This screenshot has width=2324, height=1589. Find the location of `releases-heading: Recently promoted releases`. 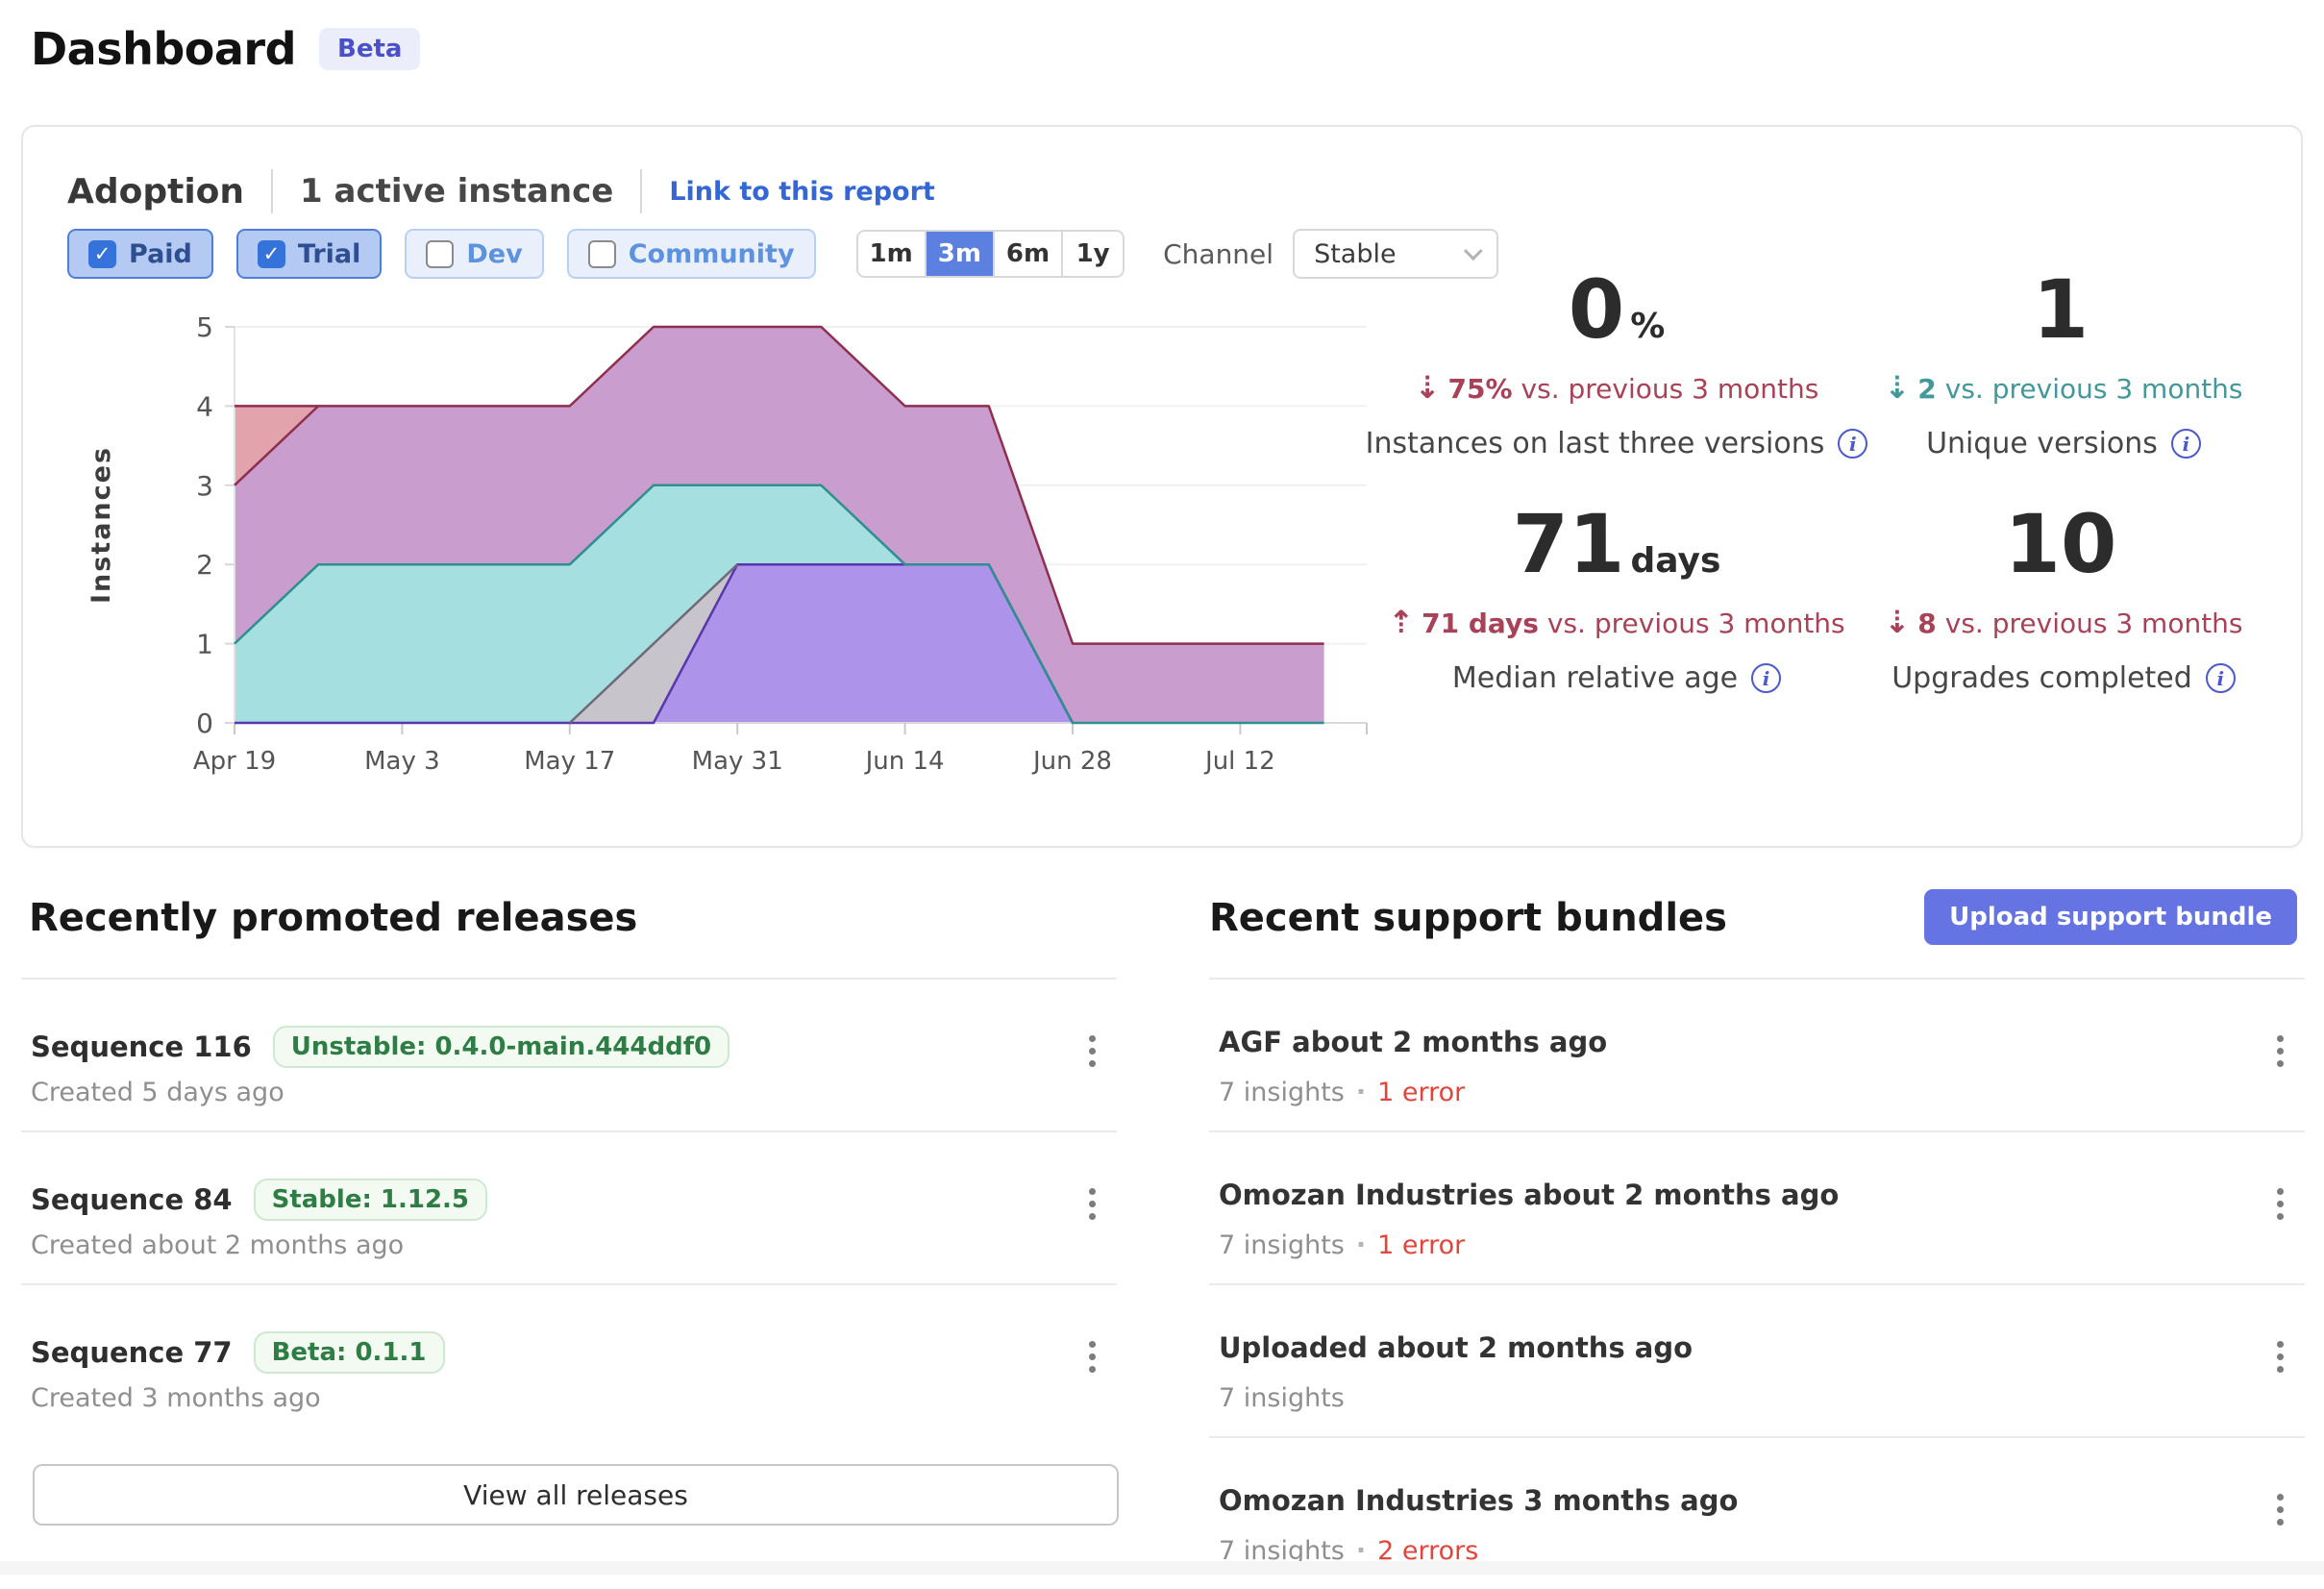

releases-heading: Recently promoted releases is located at coordinates (333, 918).